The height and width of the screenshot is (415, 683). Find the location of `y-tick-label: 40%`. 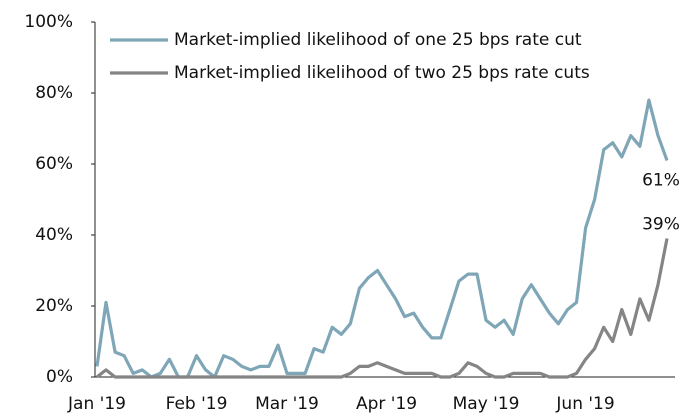

y-tick-label: 40% is located at coordinates (54, 235).